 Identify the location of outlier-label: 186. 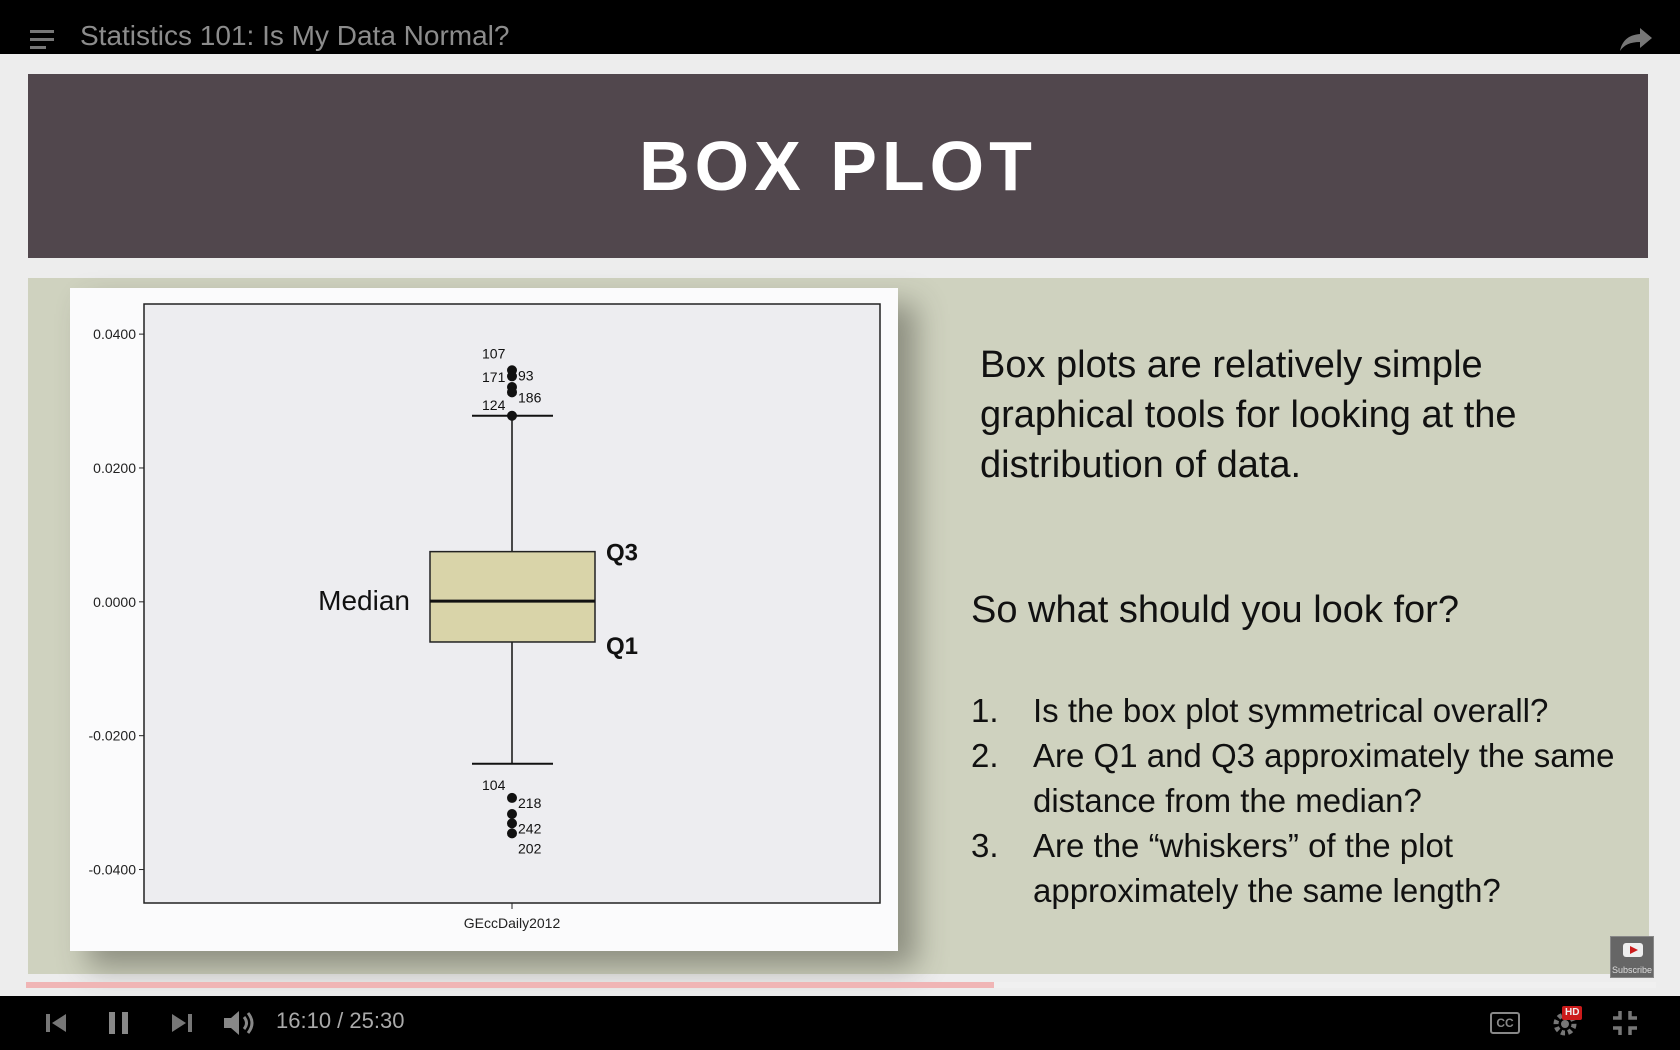
(530, 397).